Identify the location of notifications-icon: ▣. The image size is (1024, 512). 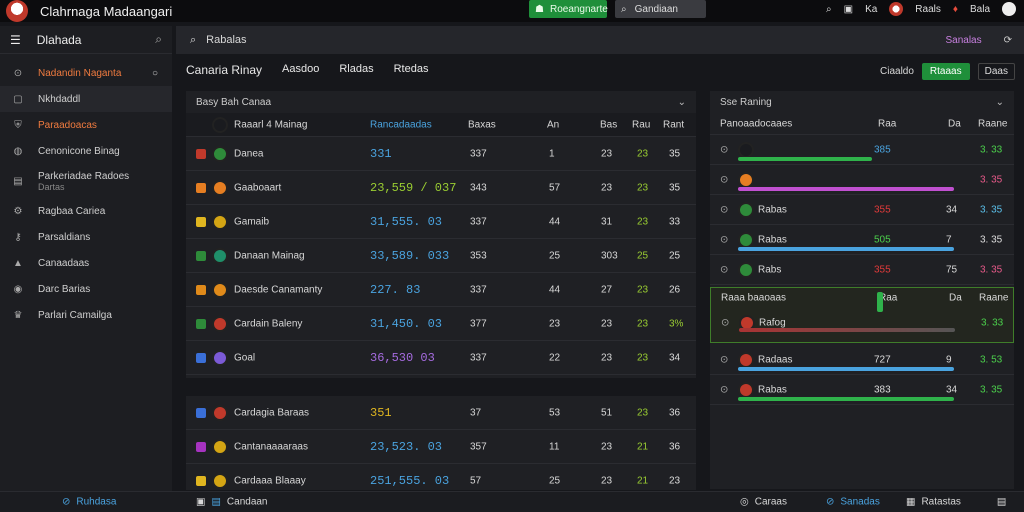
(848, 9).